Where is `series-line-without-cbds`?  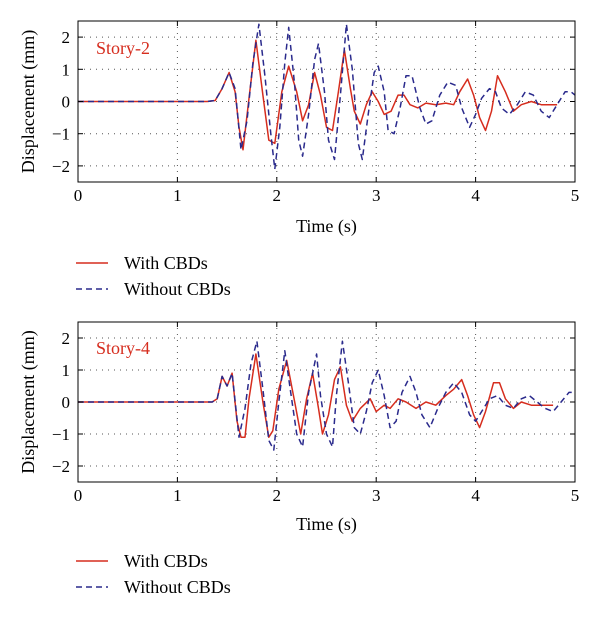
series-line-without-cbds is located at coordinates (326, 395).